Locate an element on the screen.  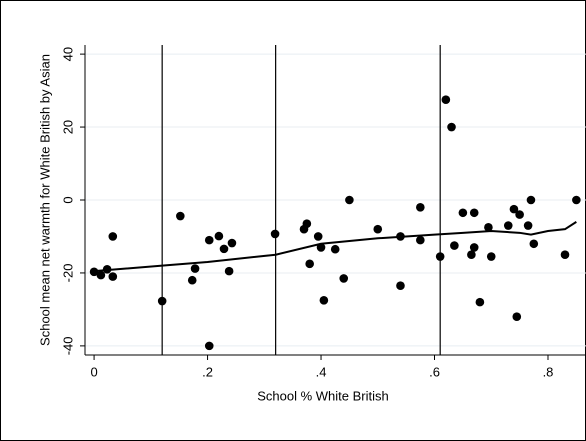
y-tick-label: 20 is located at coordinates (67, 127).